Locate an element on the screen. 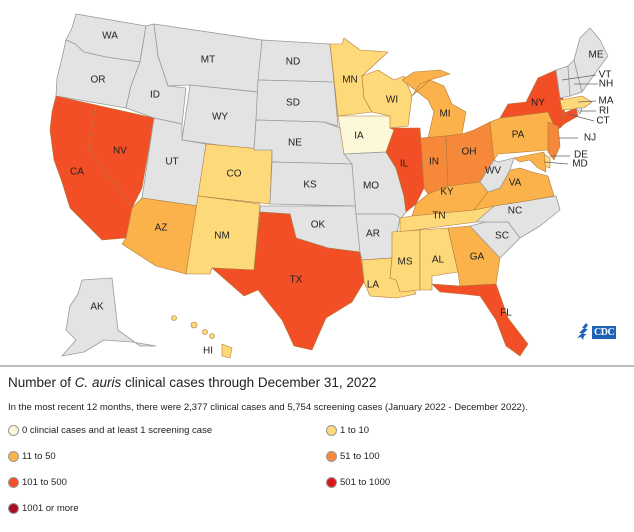 This screenshot has width=634, height=532. svg-text: FL is located at coordinates (506, 313).